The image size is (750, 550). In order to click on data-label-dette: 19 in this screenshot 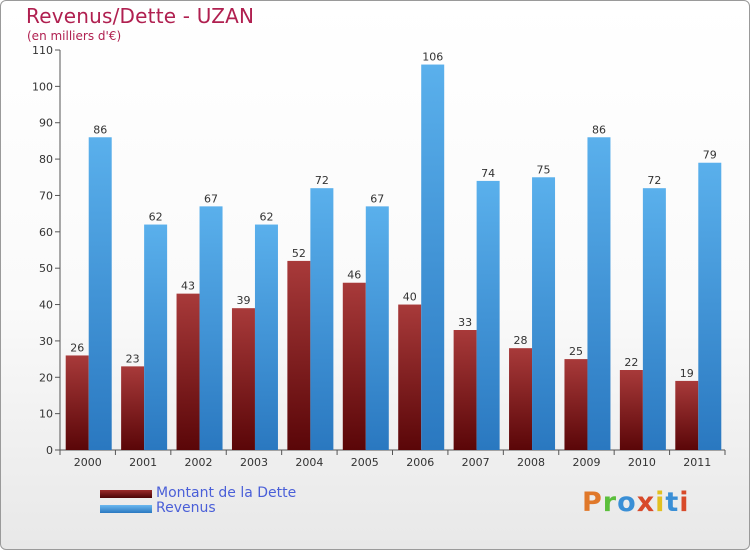, I will do `click(687, 373)`.